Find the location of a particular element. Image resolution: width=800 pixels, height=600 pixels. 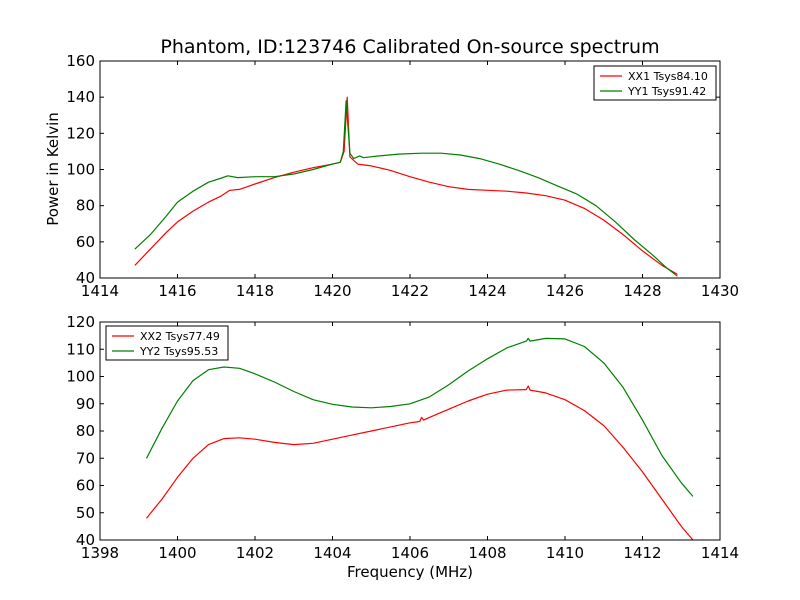

bottom-x-tick-label: 1404 is located at coordinates (332, 553).